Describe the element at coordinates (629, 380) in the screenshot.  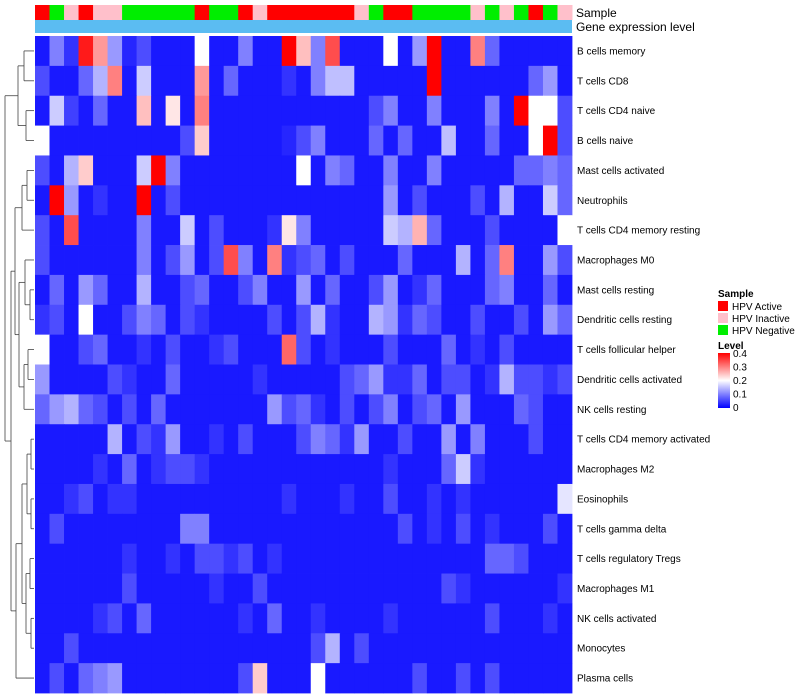
I see `row-label-dendritic-cells-activated: Dendritic cells activated` at that location.